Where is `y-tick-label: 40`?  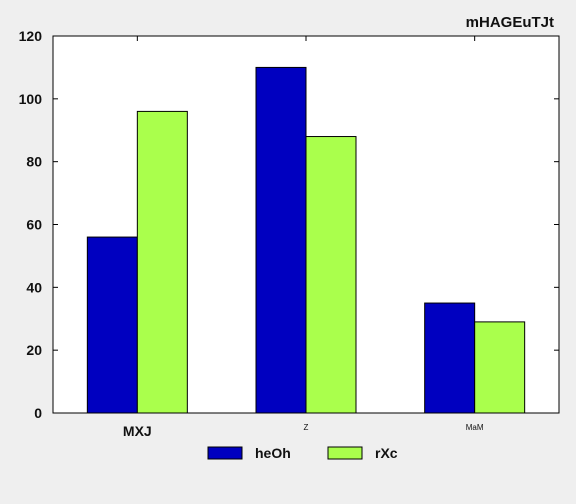
y-tick-label: 40 is located at coordinates (34, 287).